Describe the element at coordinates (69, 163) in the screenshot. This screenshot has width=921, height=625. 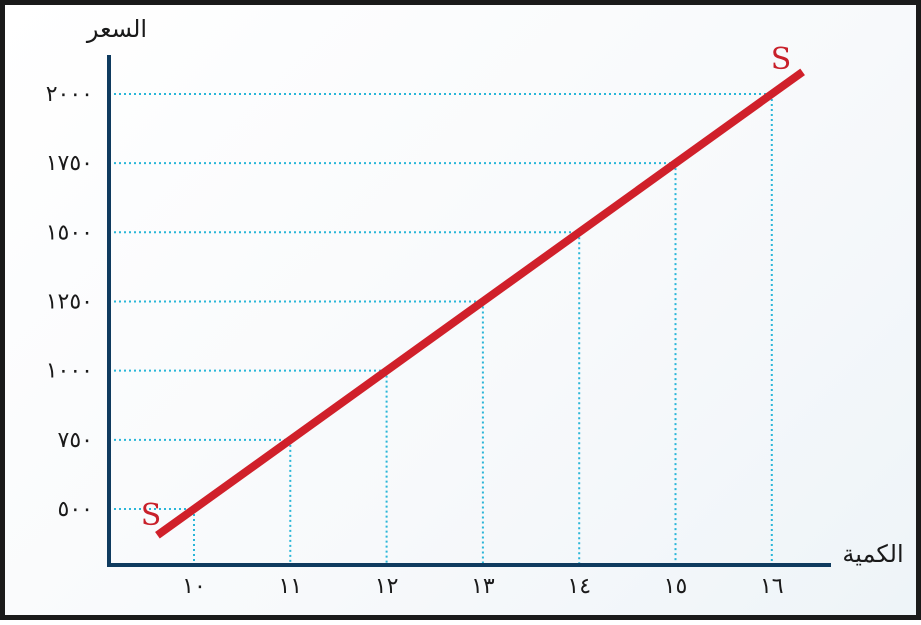
I see `y-tick-label: ١٧٥٠` at that location.